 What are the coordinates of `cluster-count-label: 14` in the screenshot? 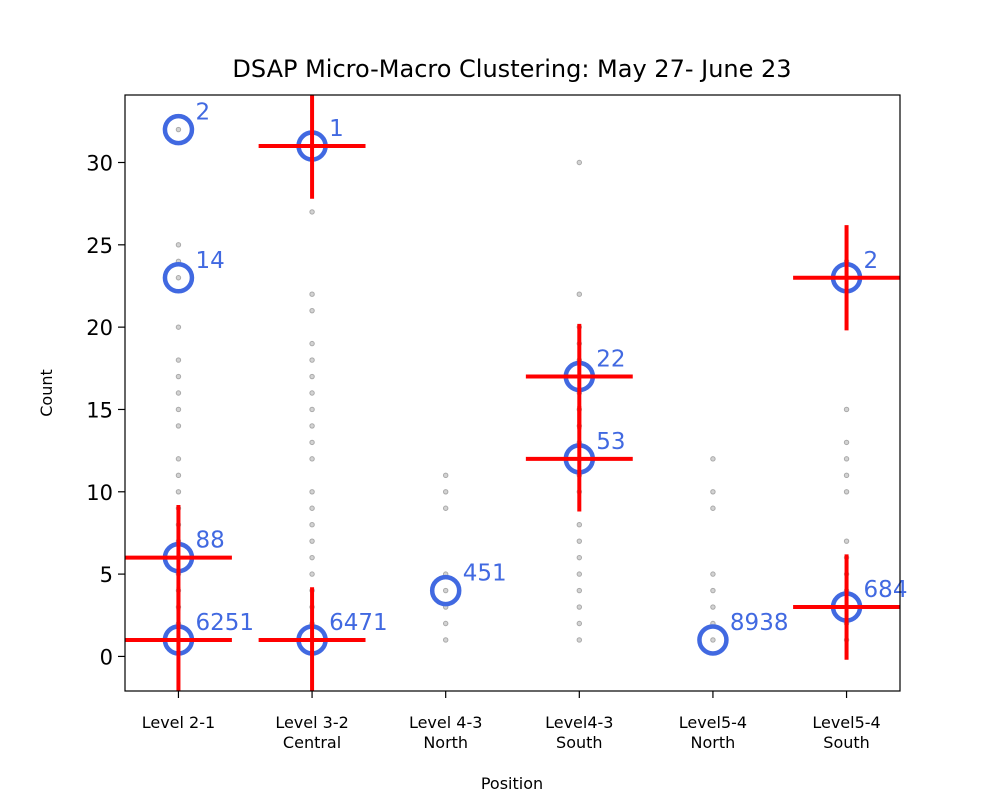 It's located at (209, 261).